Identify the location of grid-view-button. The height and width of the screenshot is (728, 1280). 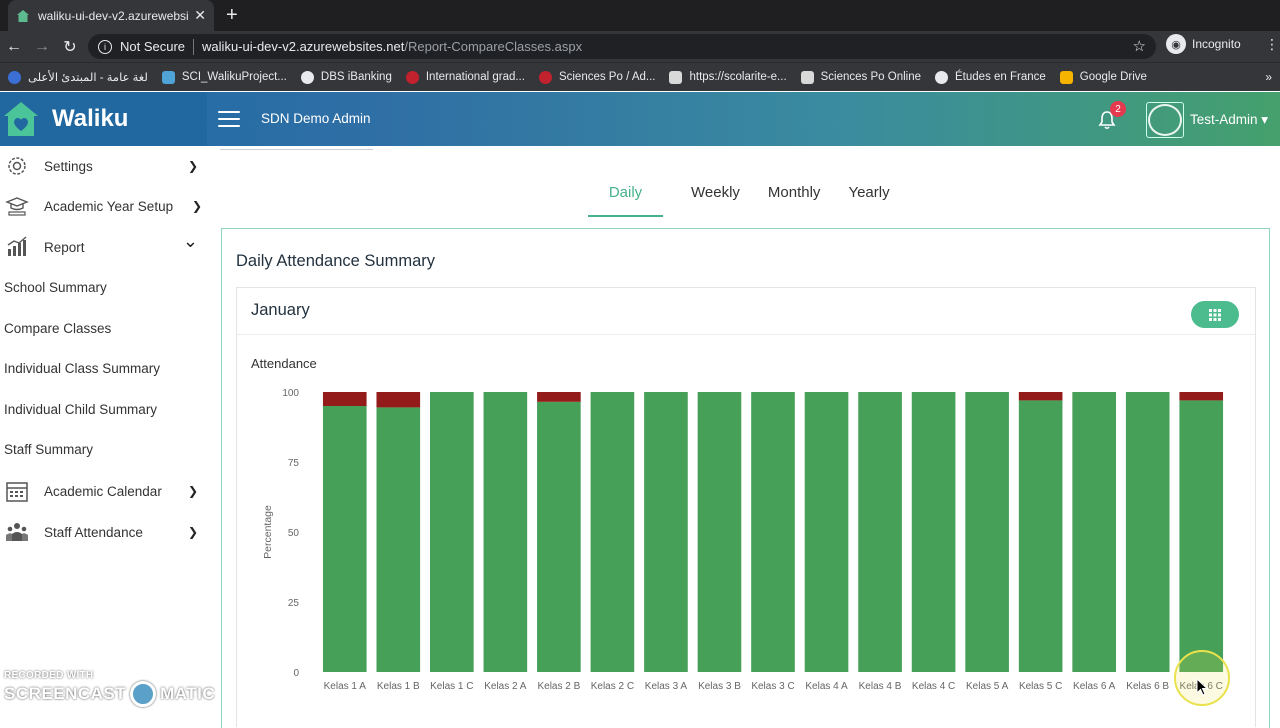
(1215, 314).